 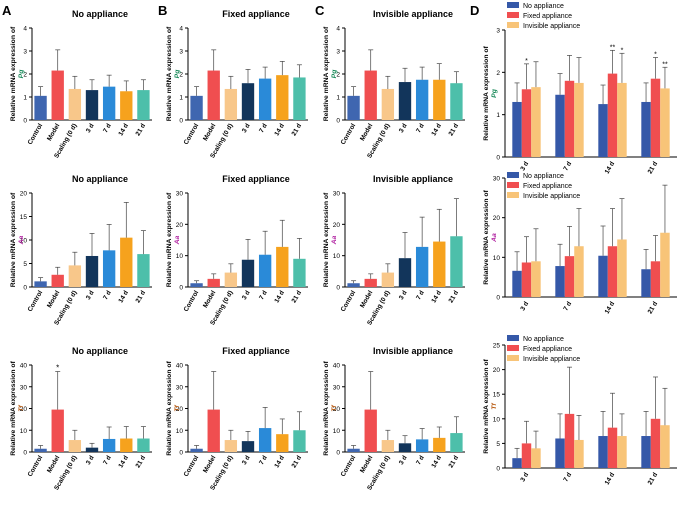 I want to click on b-tf-xtick-label: Control, so click(x=192, y=466).